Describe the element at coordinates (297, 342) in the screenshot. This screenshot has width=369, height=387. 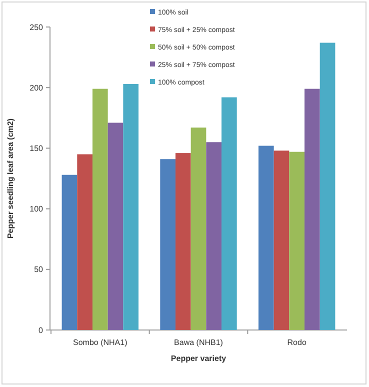
I see `x-tick-label: Rodo` at that location.